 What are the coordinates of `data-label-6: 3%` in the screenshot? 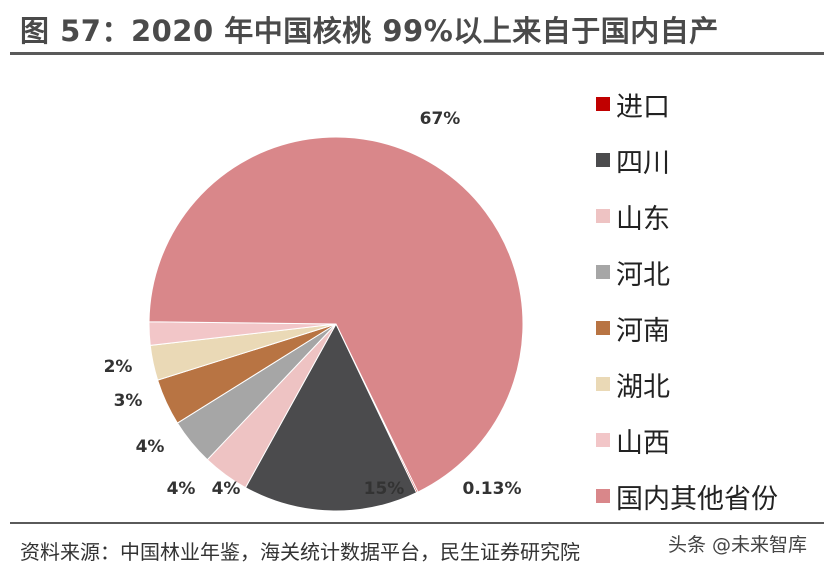 It's located at (128, 401).